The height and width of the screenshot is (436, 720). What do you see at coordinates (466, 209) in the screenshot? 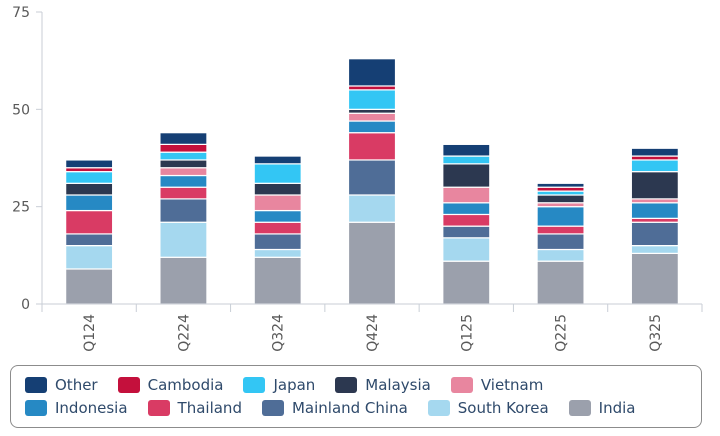
I see `bar-segment-indonesia-q125` at bounding box center [466, 209].